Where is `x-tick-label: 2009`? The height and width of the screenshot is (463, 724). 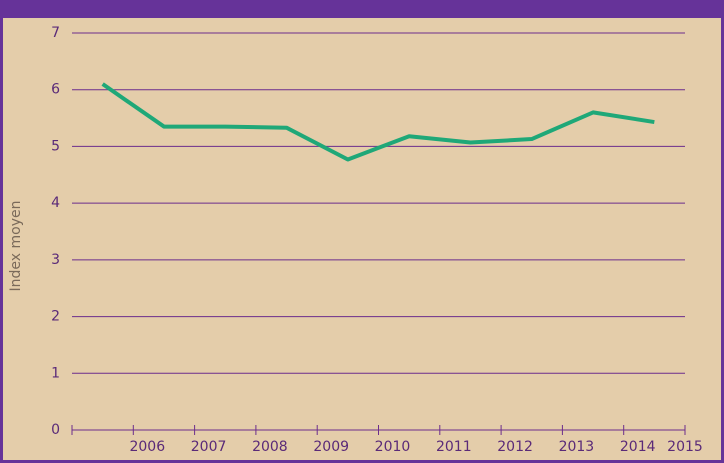 x-tick-label: 2009 is located at coordinates (331, 447).